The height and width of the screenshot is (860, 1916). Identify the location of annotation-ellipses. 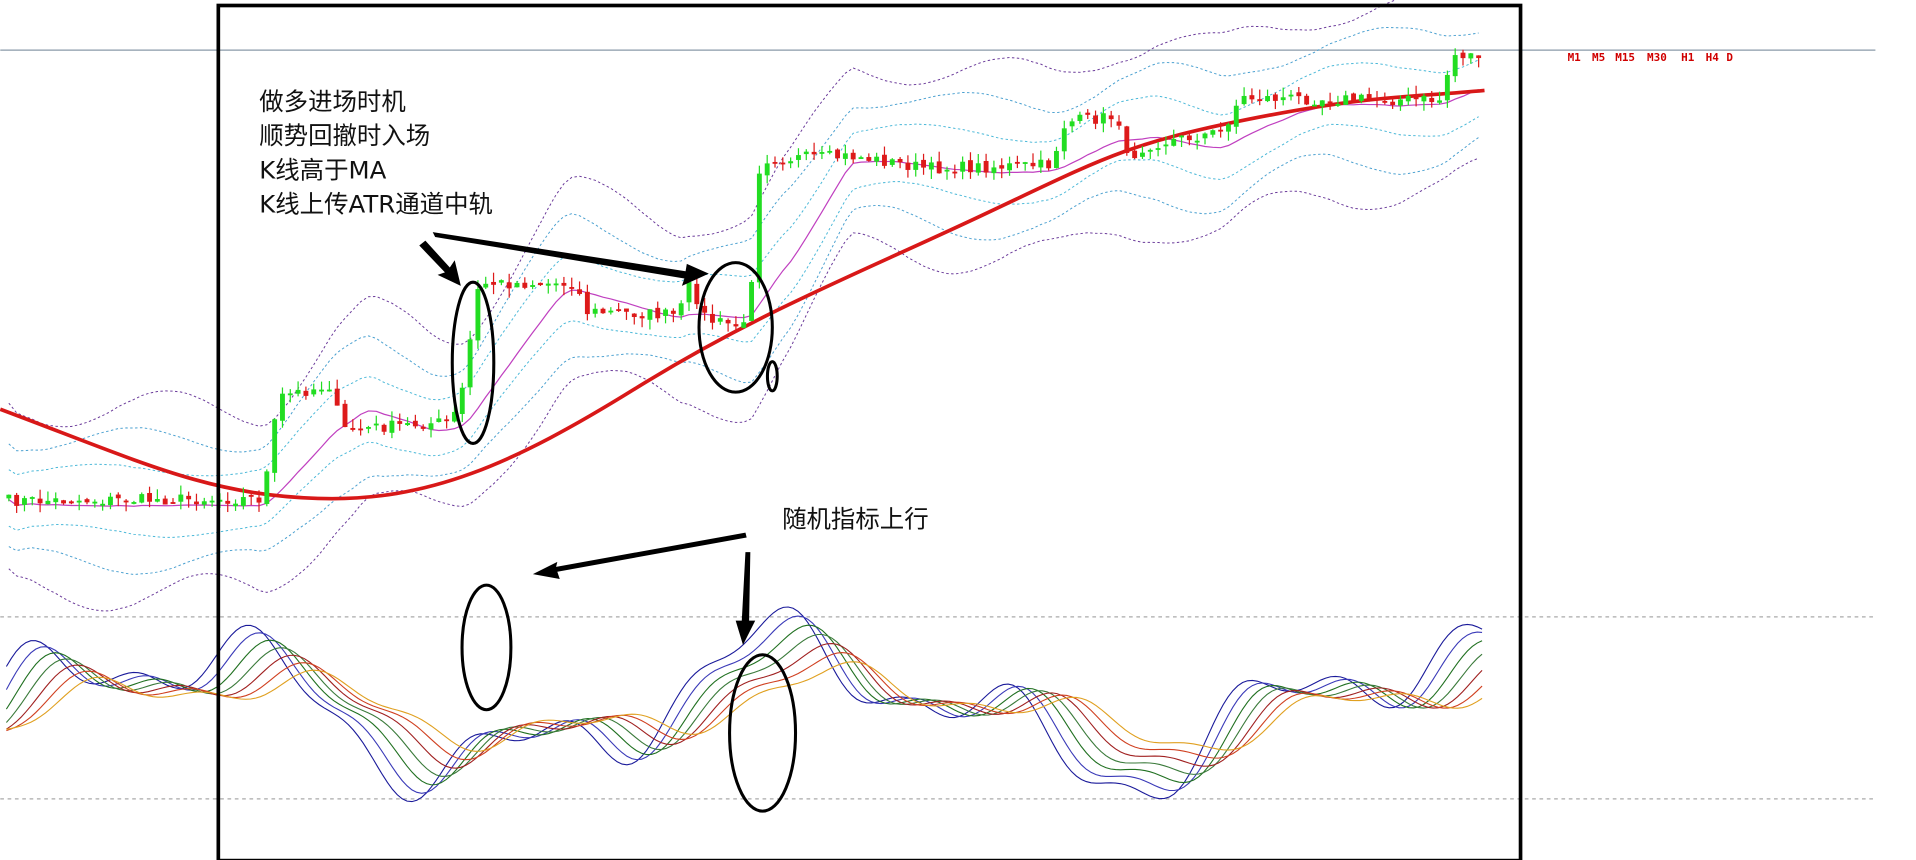
(624, 537).